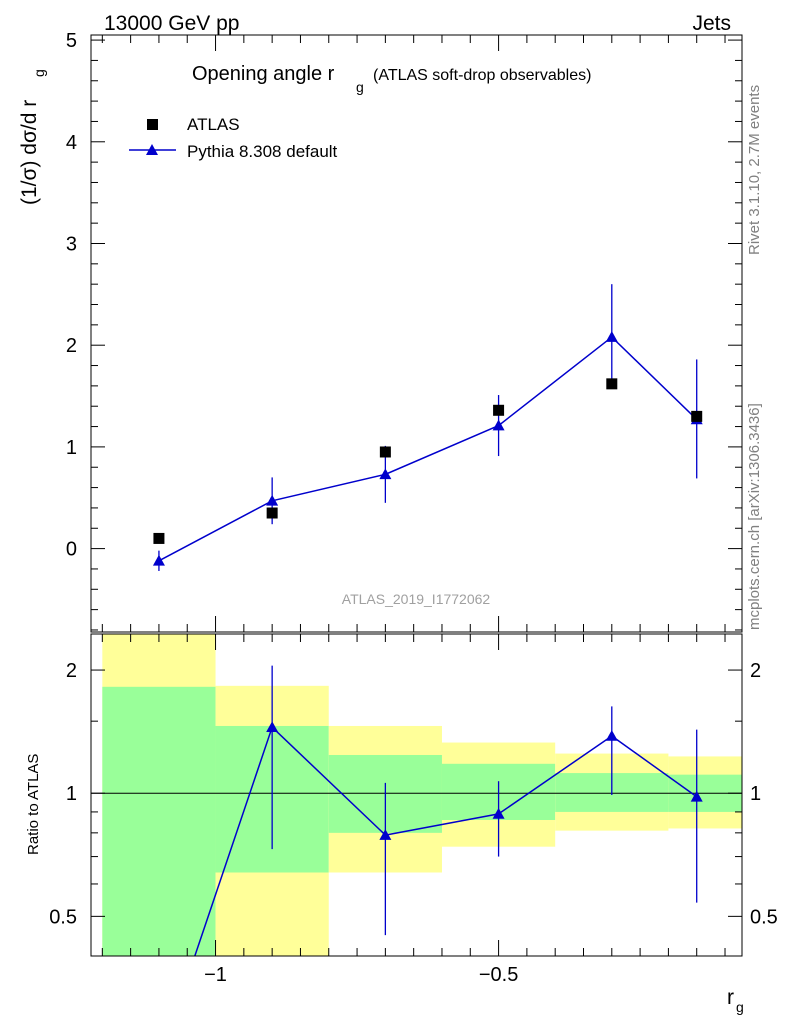  I want to click on x-tick-label: −1, so click(215, 975).